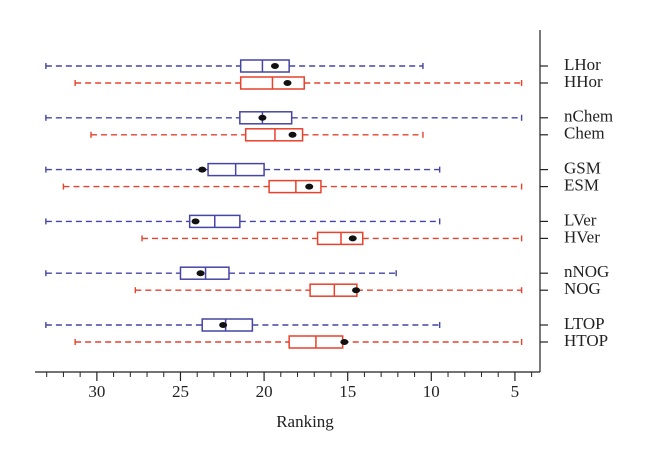  I want to click on category-label: HTOP, so click(586, 340).